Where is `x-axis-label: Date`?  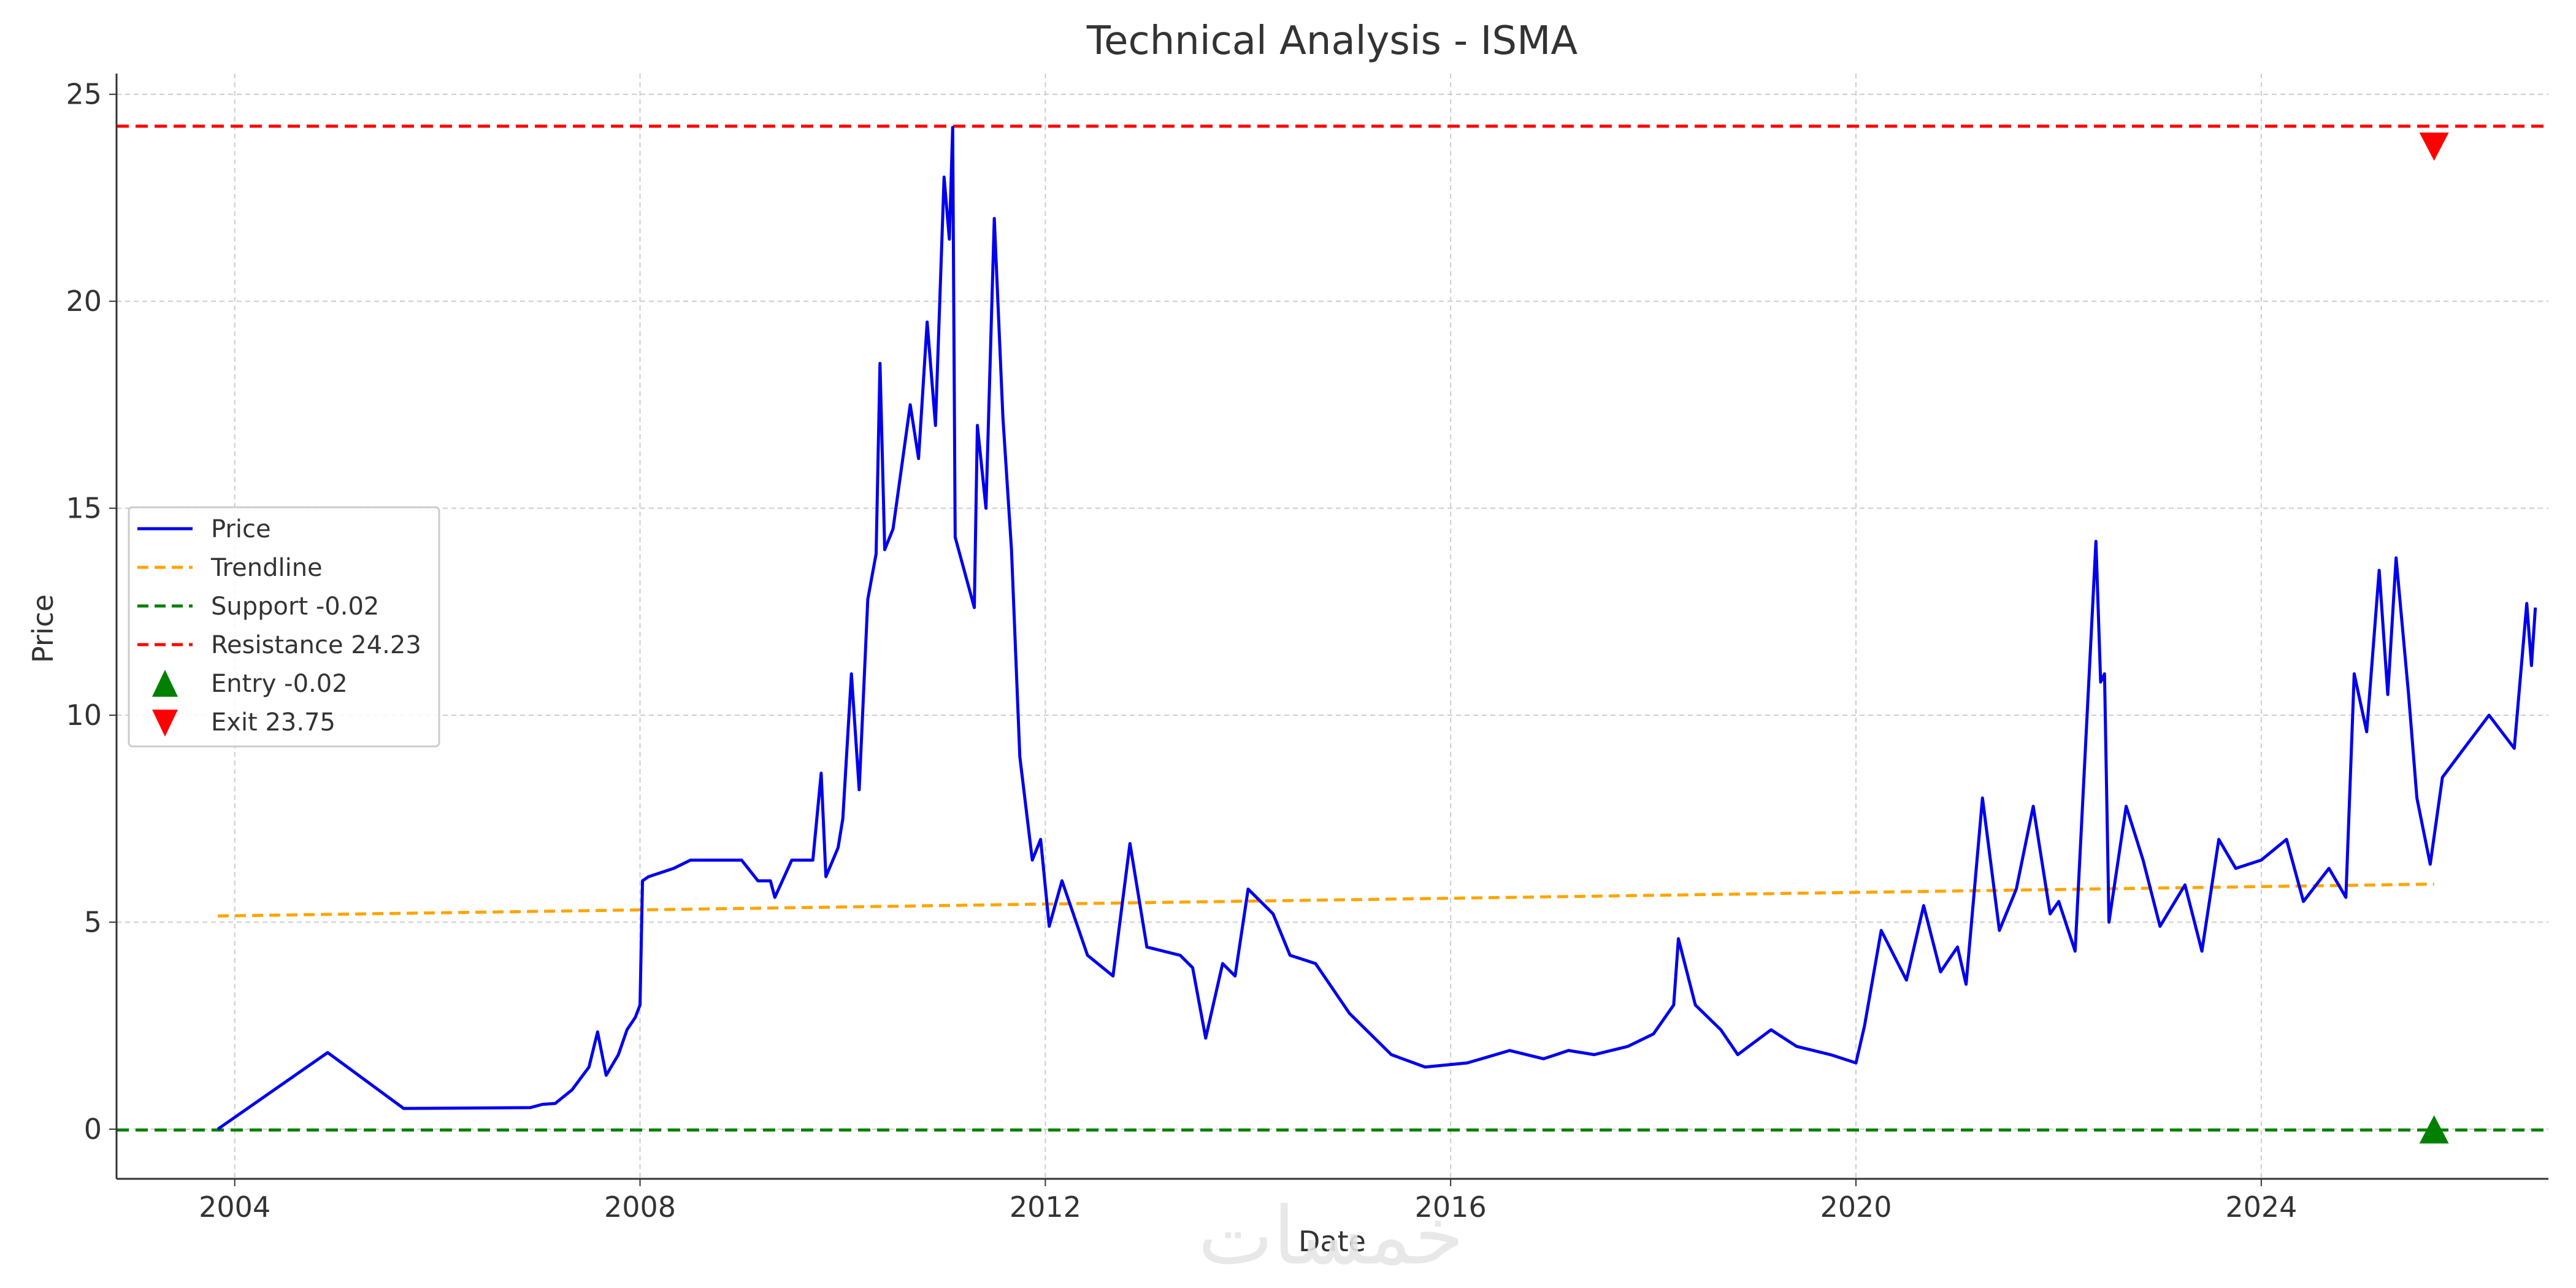
x-axis-label: Date is located at coordinates (1332, 1241).